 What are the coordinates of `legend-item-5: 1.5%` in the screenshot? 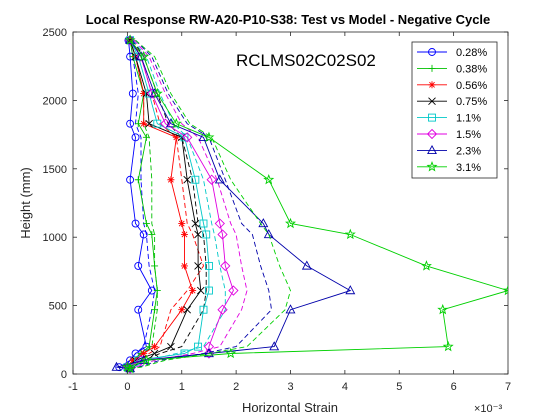 It's located at (449, 134).